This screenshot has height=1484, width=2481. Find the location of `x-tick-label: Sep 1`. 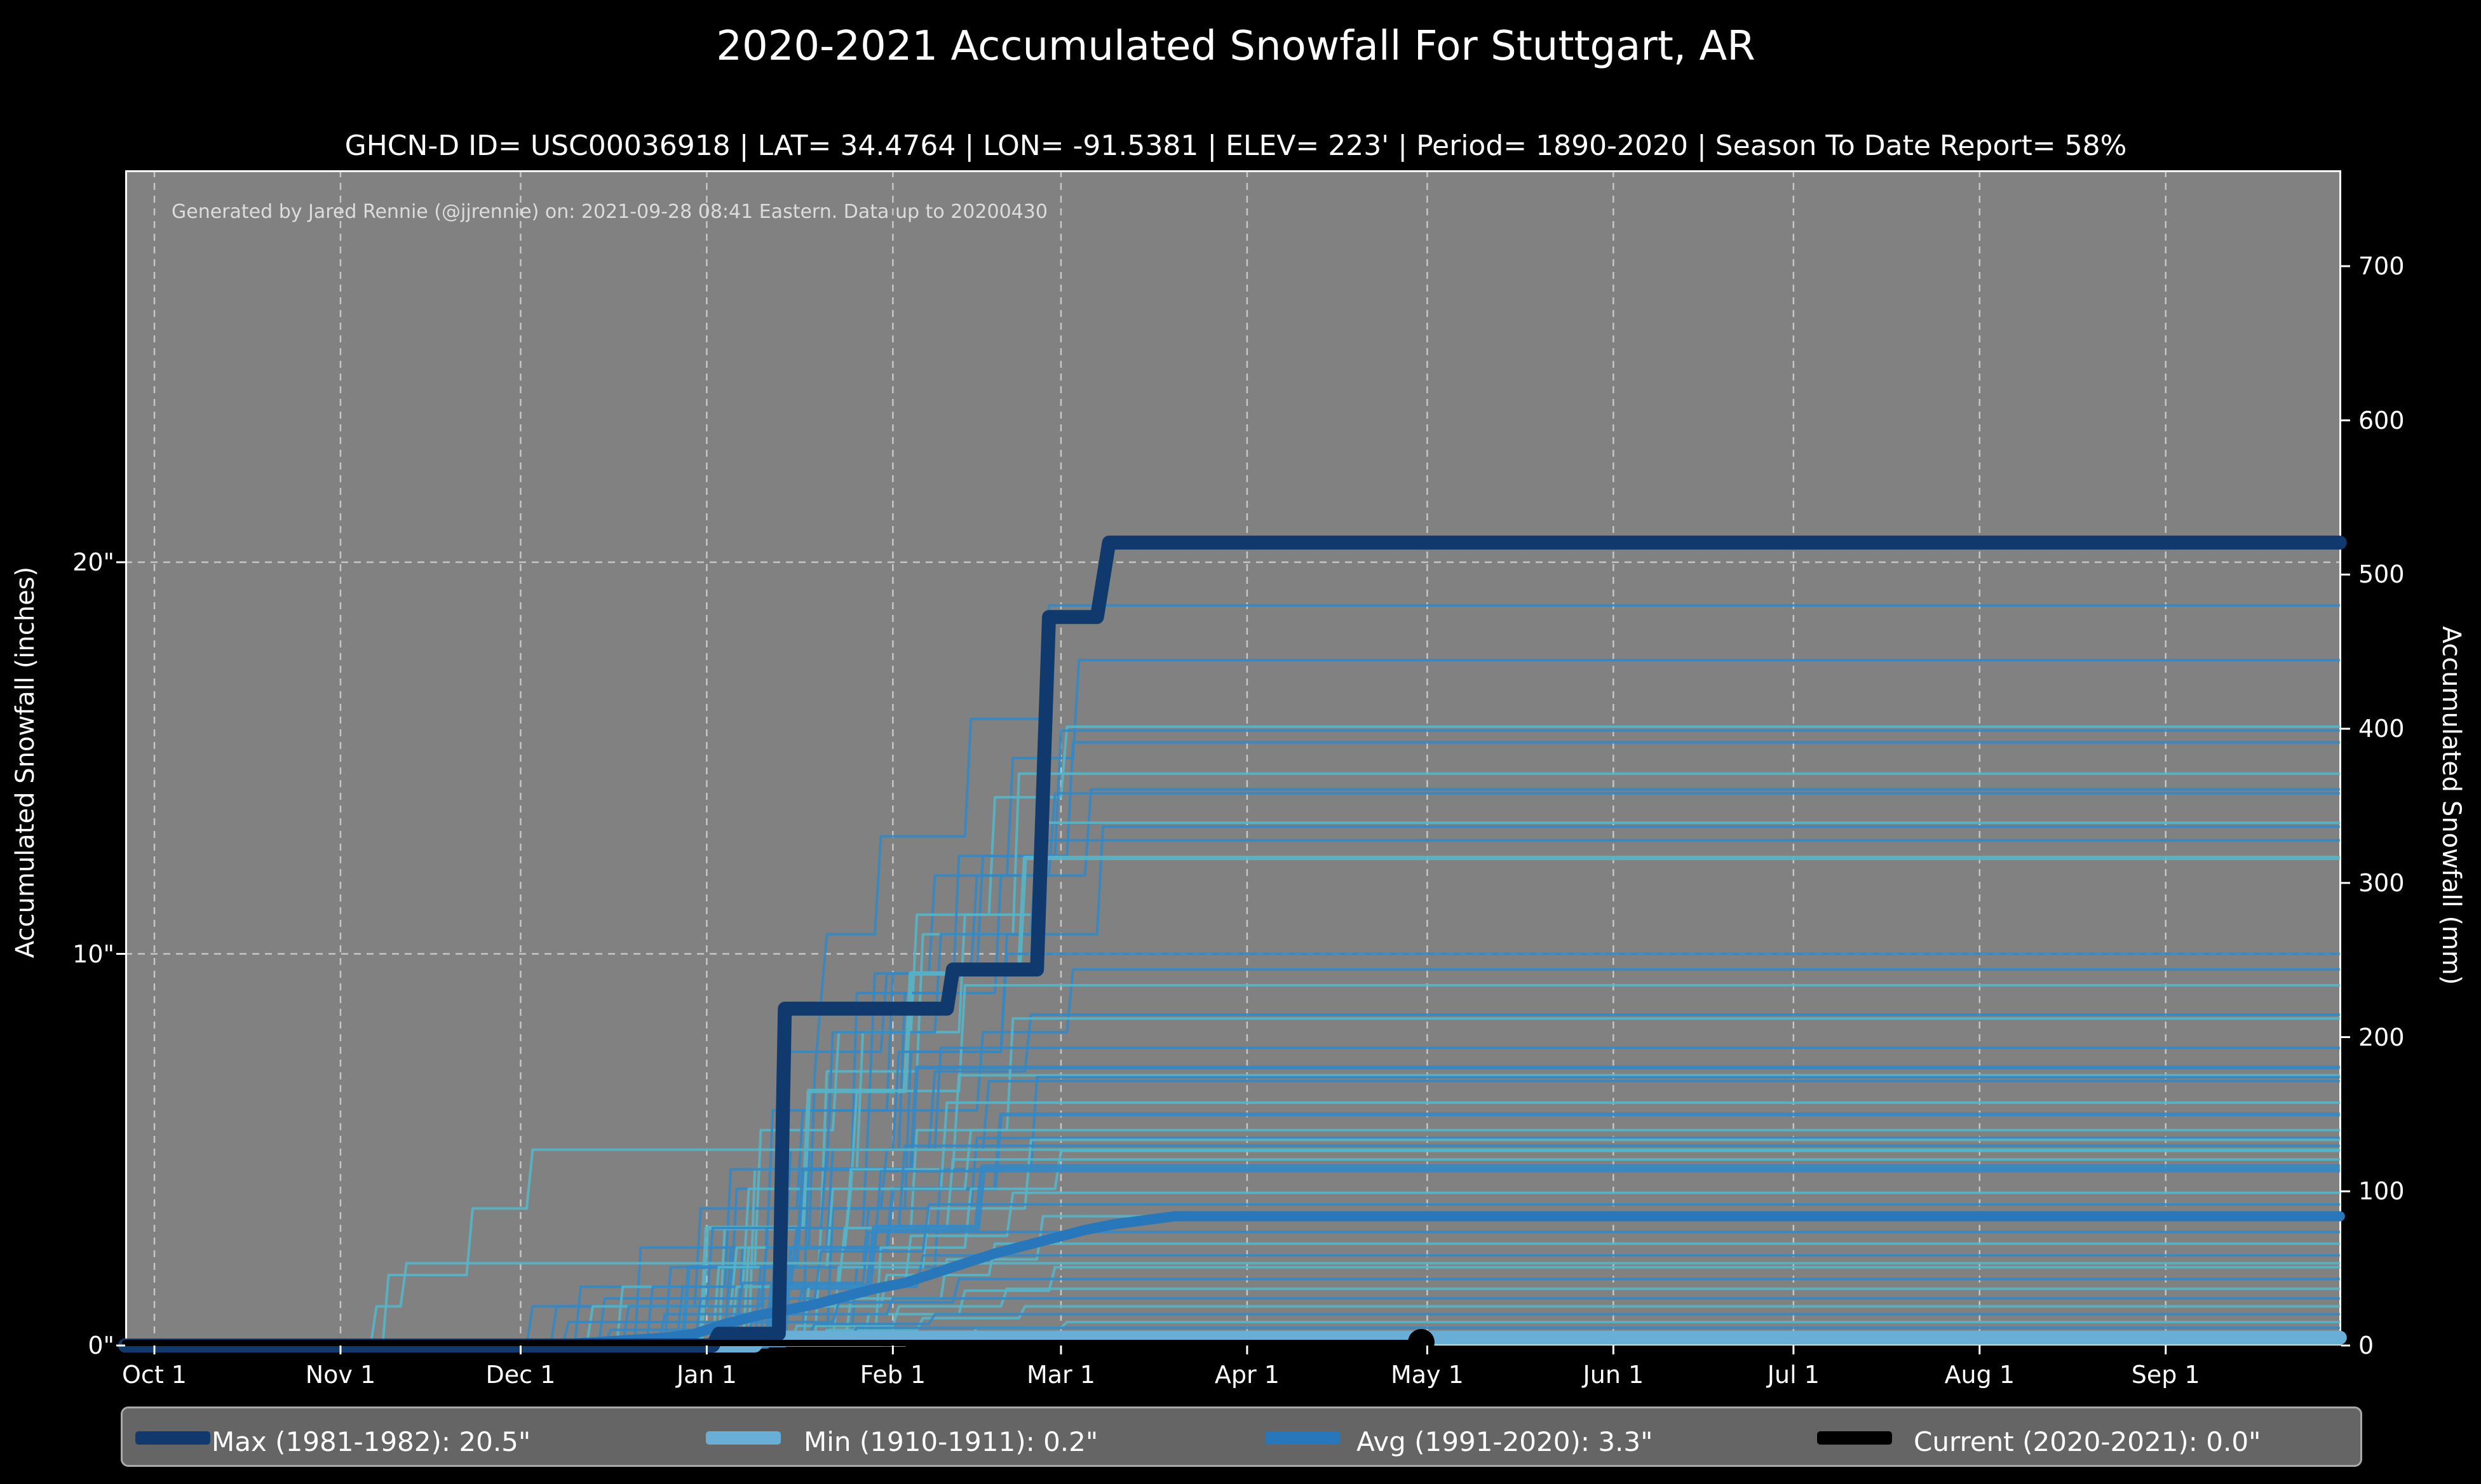

x-tick-label: Sep 1 is located at coordinates (2165, 1375).